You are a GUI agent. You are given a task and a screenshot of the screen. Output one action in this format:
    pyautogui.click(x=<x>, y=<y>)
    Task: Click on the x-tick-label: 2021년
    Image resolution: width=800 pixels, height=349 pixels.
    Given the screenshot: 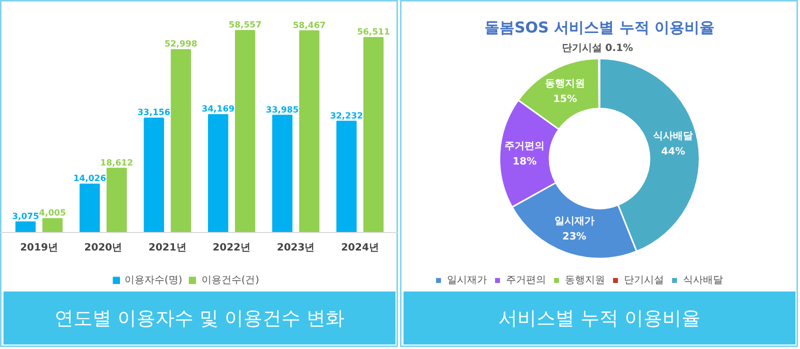 What is the action you would take?
    pyautogui.click(x=167, y=248)
    